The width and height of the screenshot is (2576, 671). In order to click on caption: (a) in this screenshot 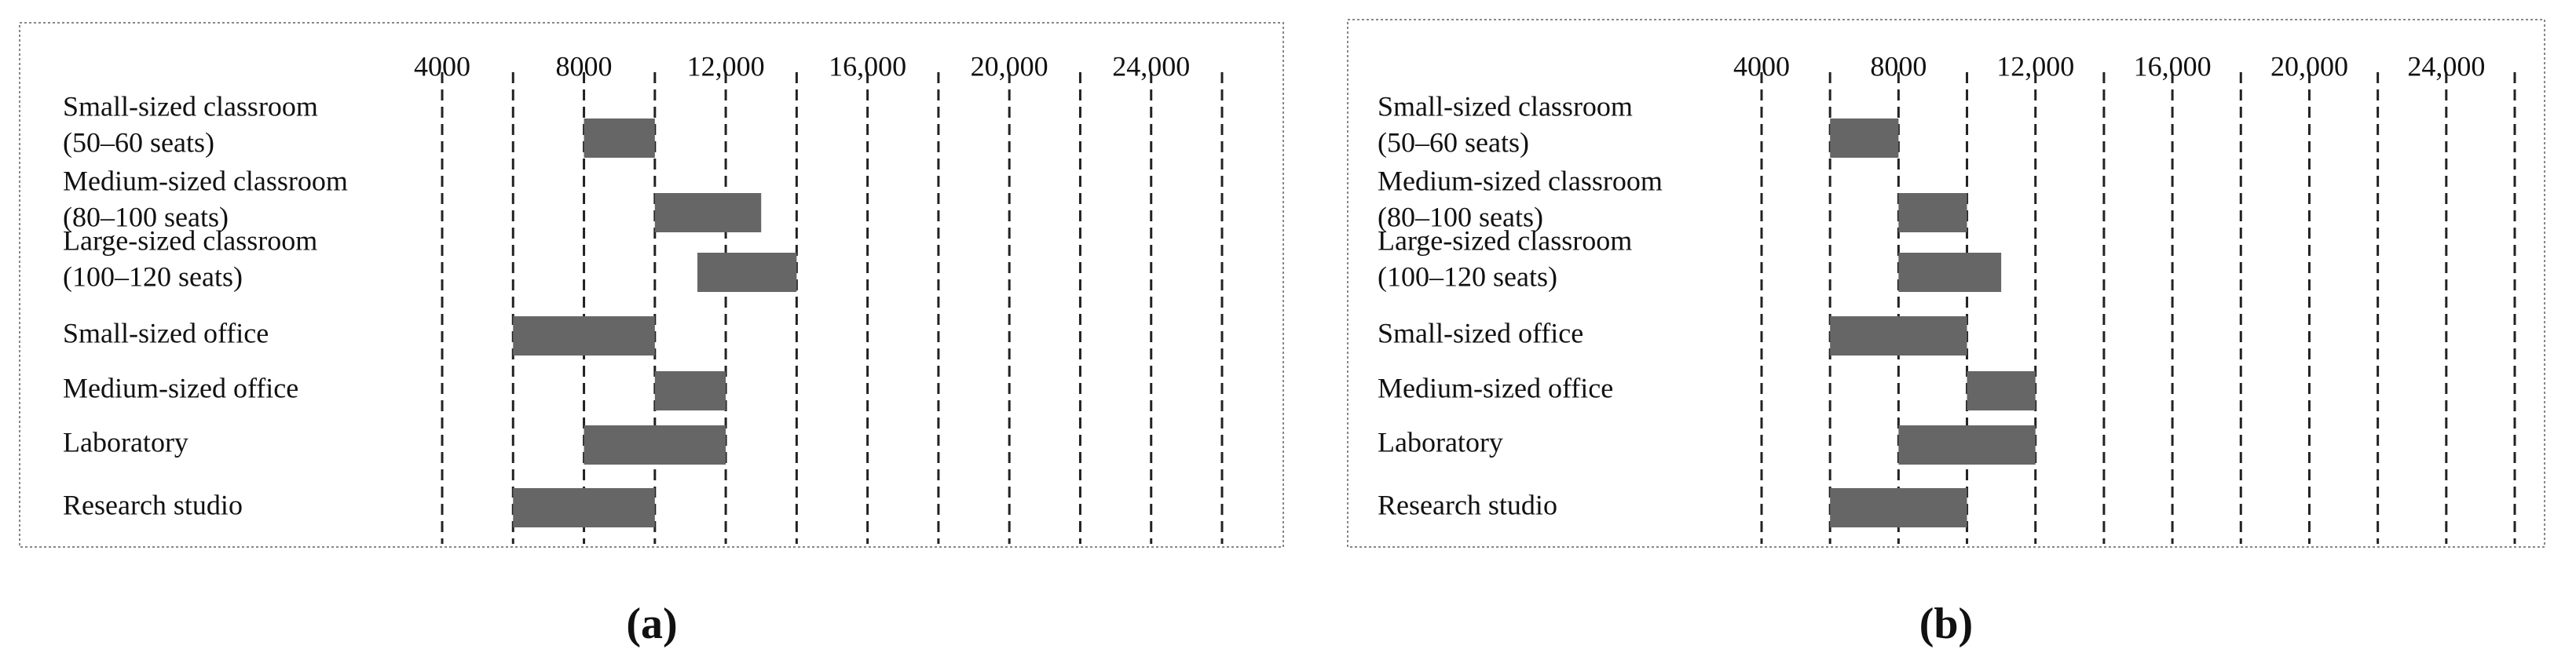, I will do `click(651, 624)`.